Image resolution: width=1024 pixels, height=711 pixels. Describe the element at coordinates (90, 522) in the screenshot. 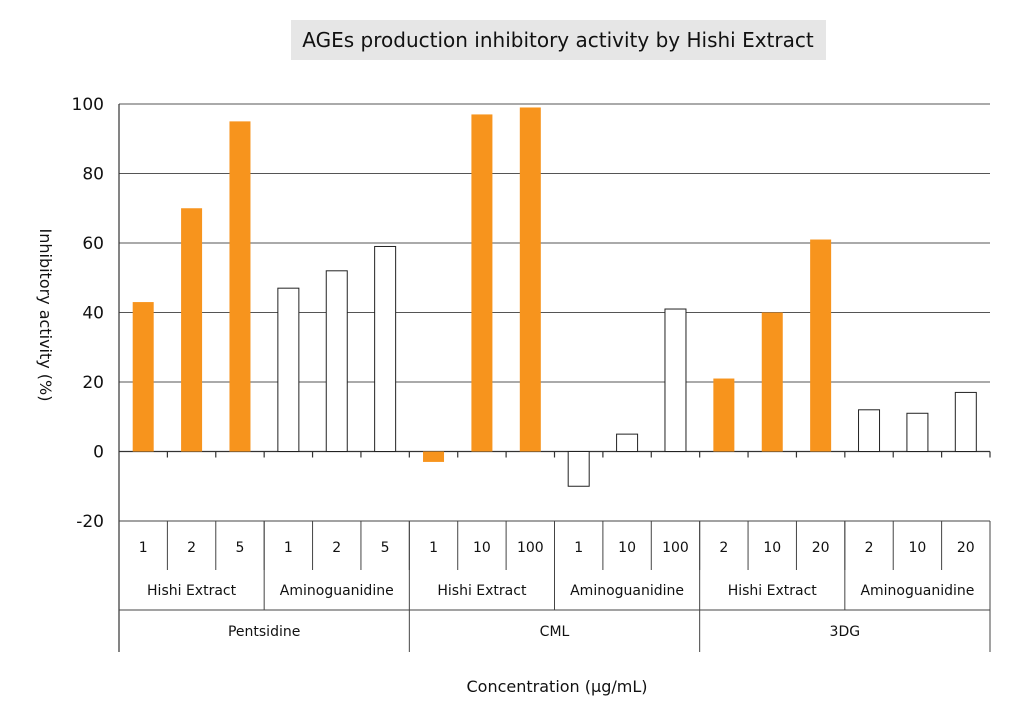

I see `y-tick-label: -20` at that location.